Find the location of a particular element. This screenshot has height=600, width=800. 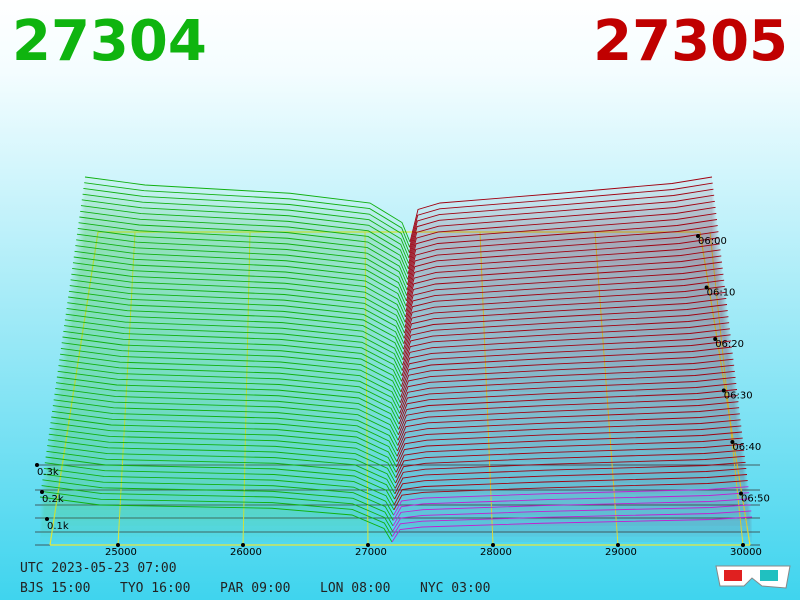

price-grid-line is located at coordinates (246, 388).